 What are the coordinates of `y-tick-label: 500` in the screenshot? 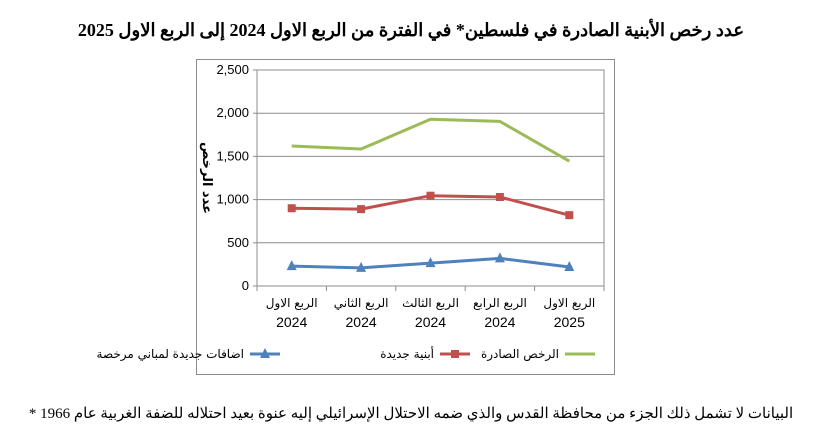 It's located at (238, 242).